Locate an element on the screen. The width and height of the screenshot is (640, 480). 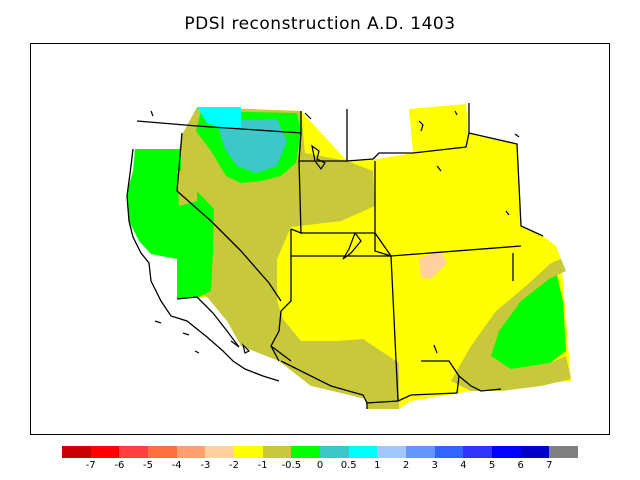
colorbar-tick-label: 0 is located at coordinates (320, 465).